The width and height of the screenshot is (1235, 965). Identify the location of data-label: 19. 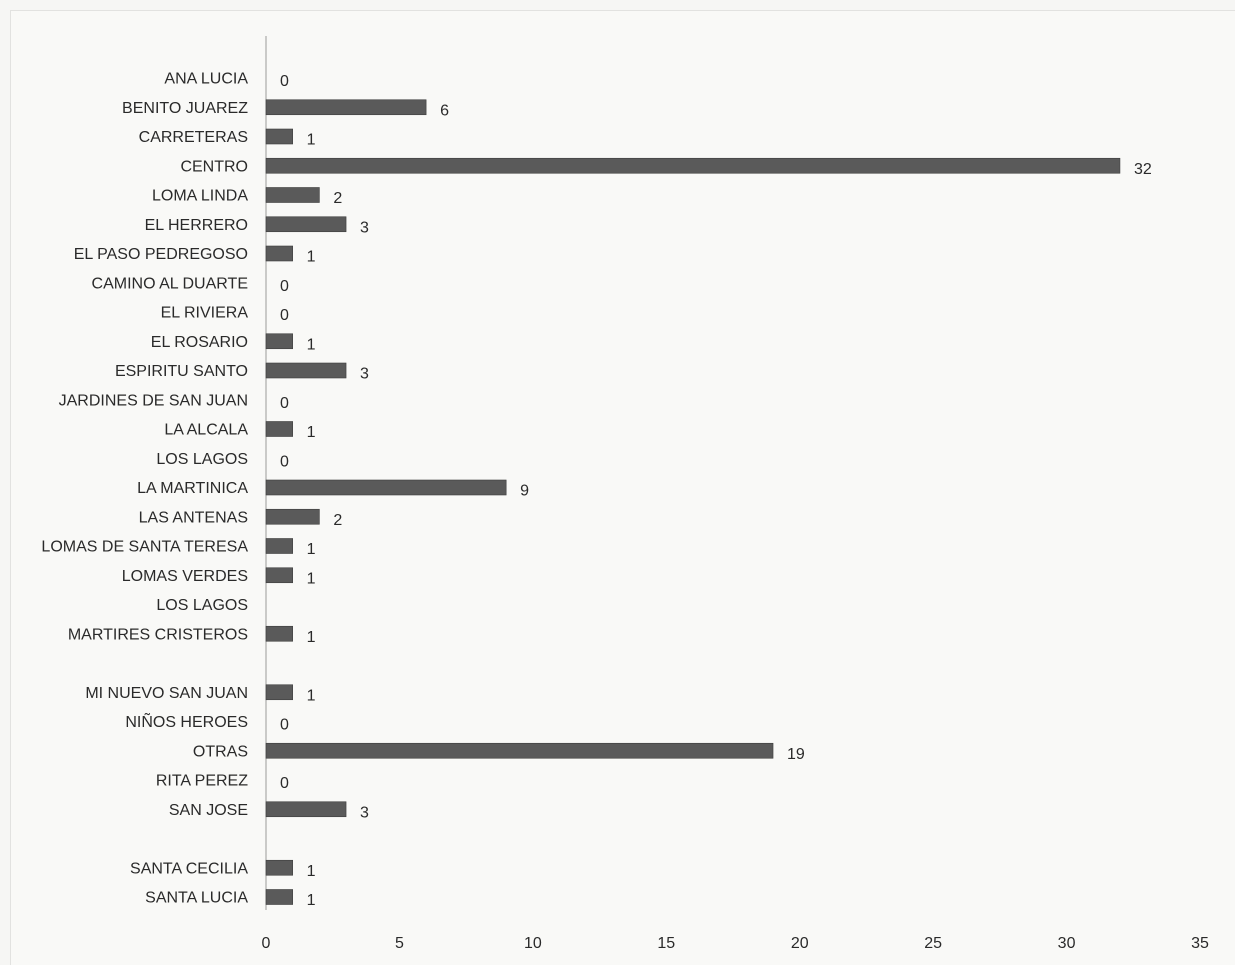
(796, 754).